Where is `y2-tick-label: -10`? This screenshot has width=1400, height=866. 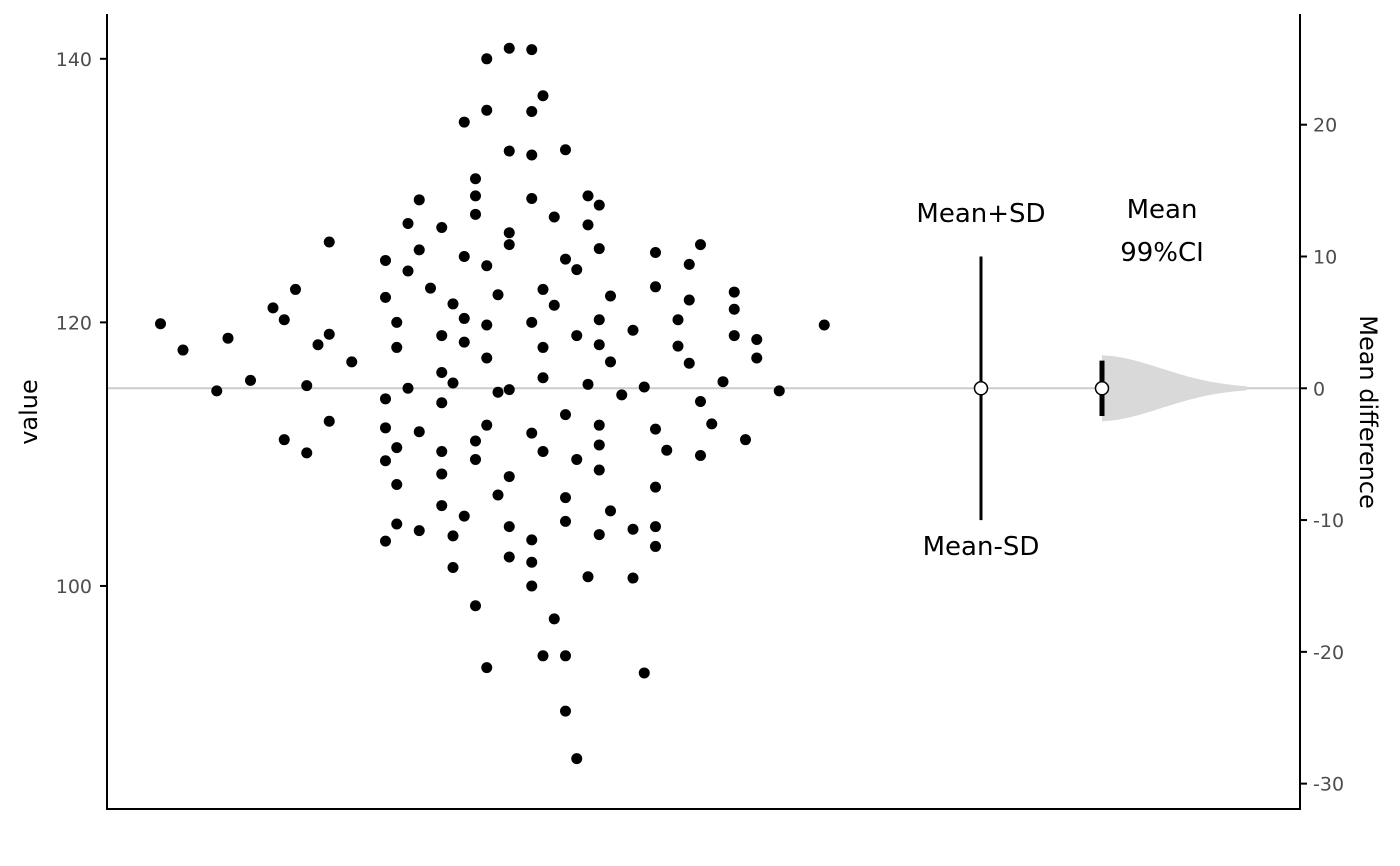
y2-tick-label: -10 is located at coordinates (1328, 521).